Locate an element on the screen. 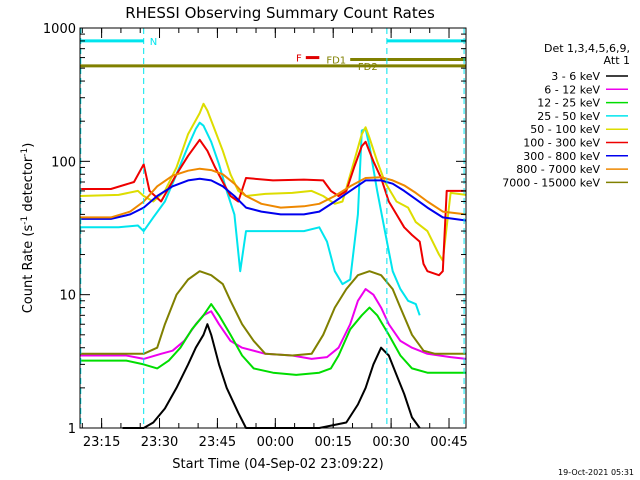 The image size is (640, 480). x-tick-label: 23:30 is located at coordinates (159, 442).